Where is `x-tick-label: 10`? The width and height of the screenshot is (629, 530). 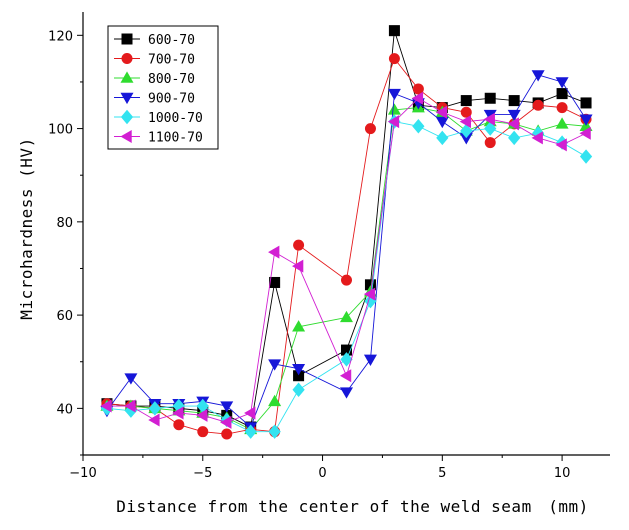 x-tick-label: 10 is located at coordinates (562, 473).